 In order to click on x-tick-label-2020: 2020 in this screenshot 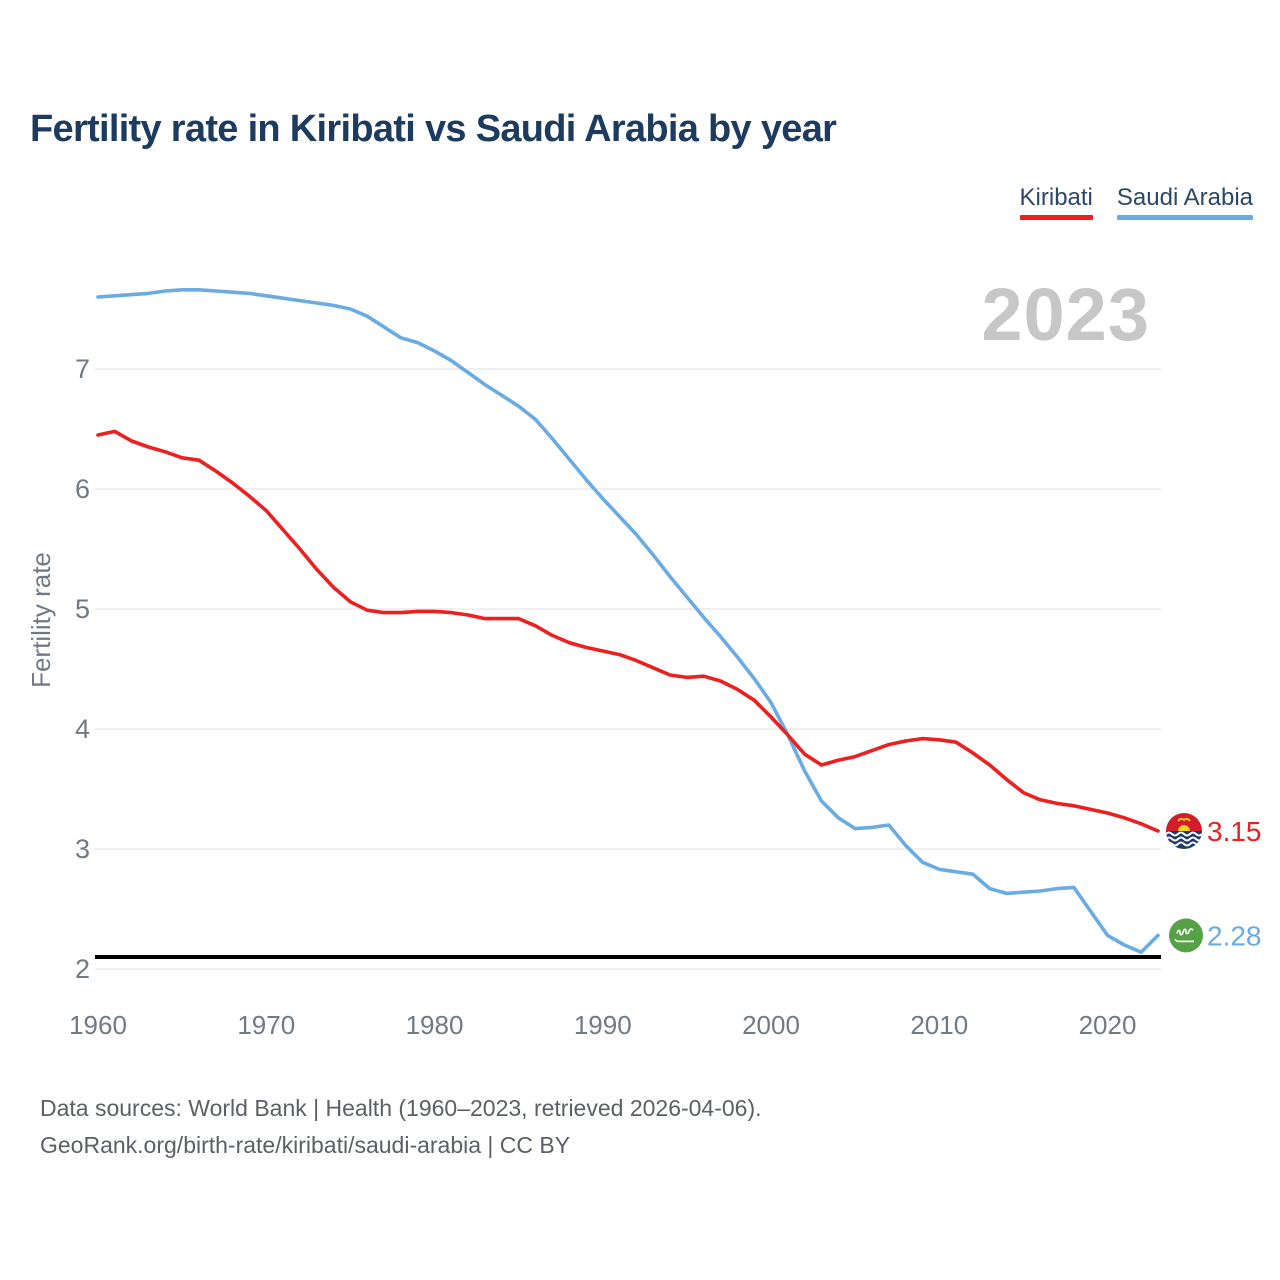, I will do `click(1108, 1025)`.